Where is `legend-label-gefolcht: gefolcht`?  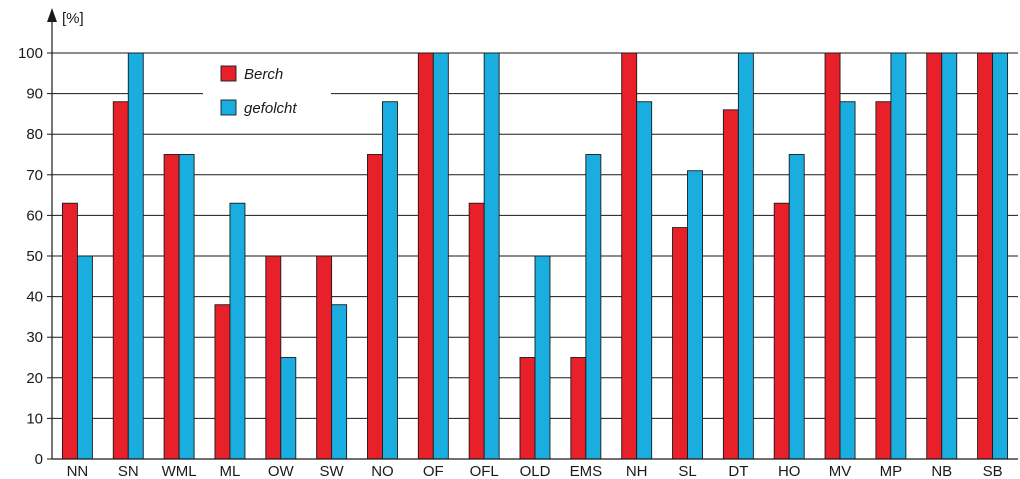
legend-label-gefolcht: gefolcht is located at coordinates (270, 108).